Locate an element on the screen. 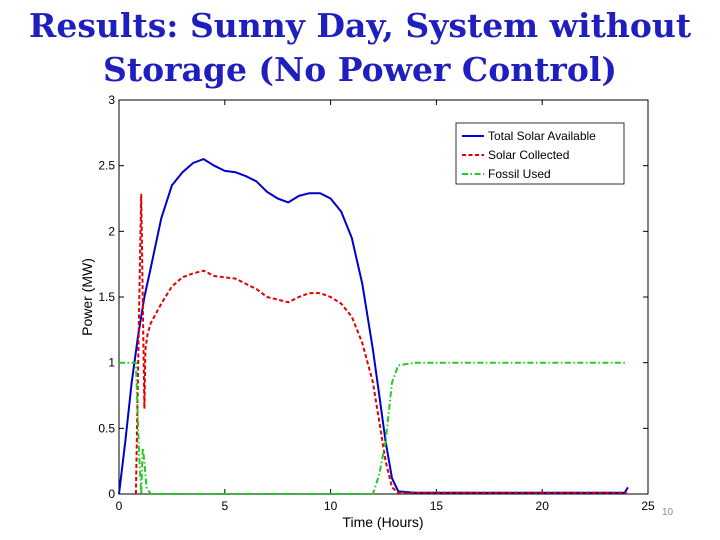  x-tick-label: 15 is located at coordinates (437, 506).